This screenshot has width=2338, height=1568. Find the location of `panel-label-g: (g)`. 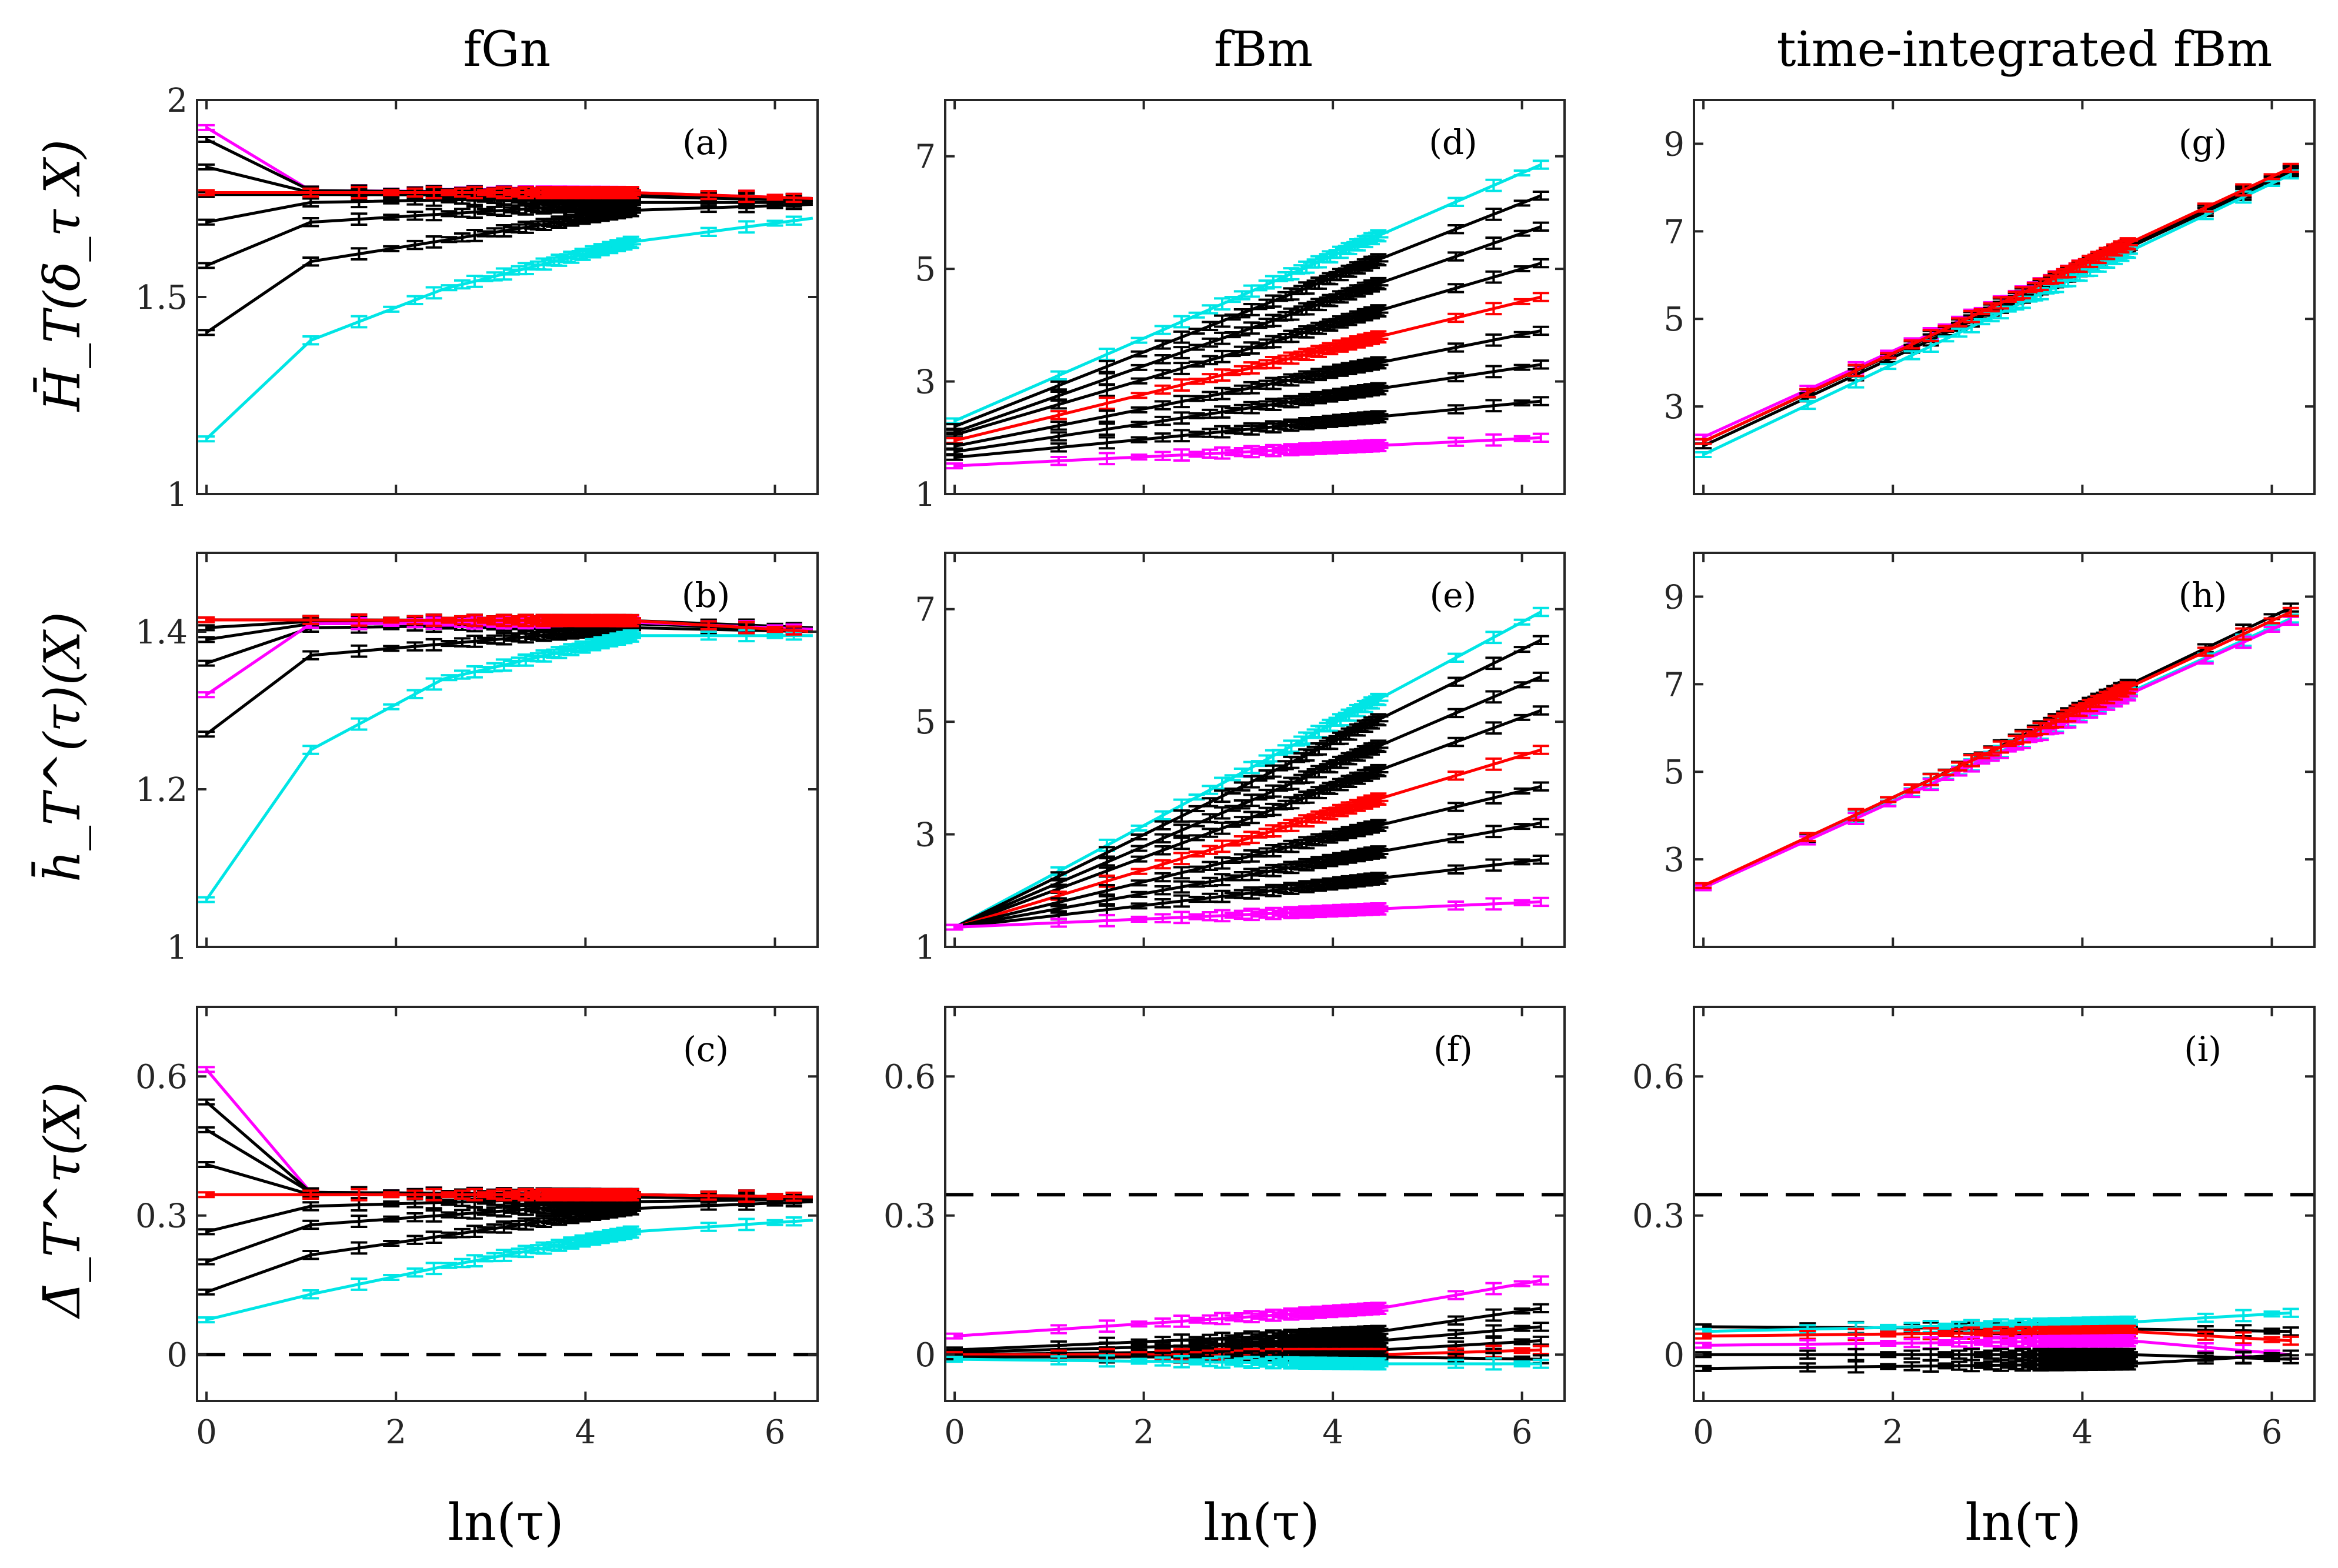

panel-label-g: (g) is located at coordinates (2203, 142).